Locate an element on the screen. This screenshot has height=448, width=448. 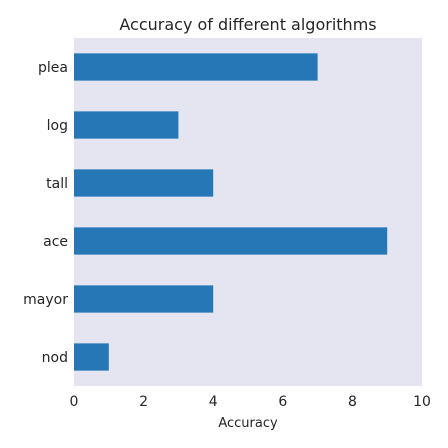
y-tick-label-mayor: mayor is located at coordinates (45, 300).